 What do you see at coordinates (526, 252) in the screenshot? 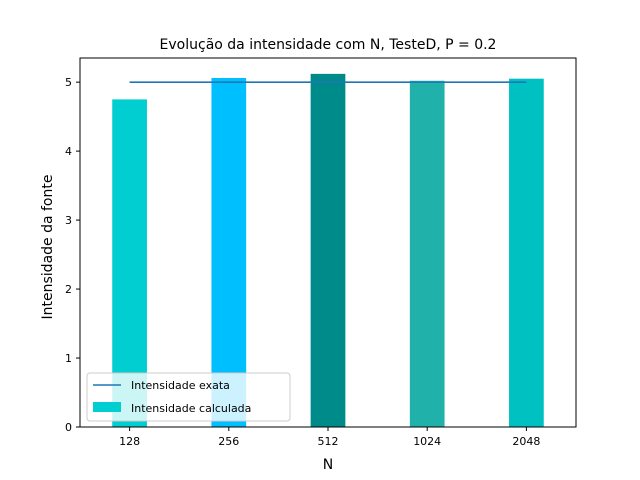
I see `bar-2048` at bounding box center [526, 252].